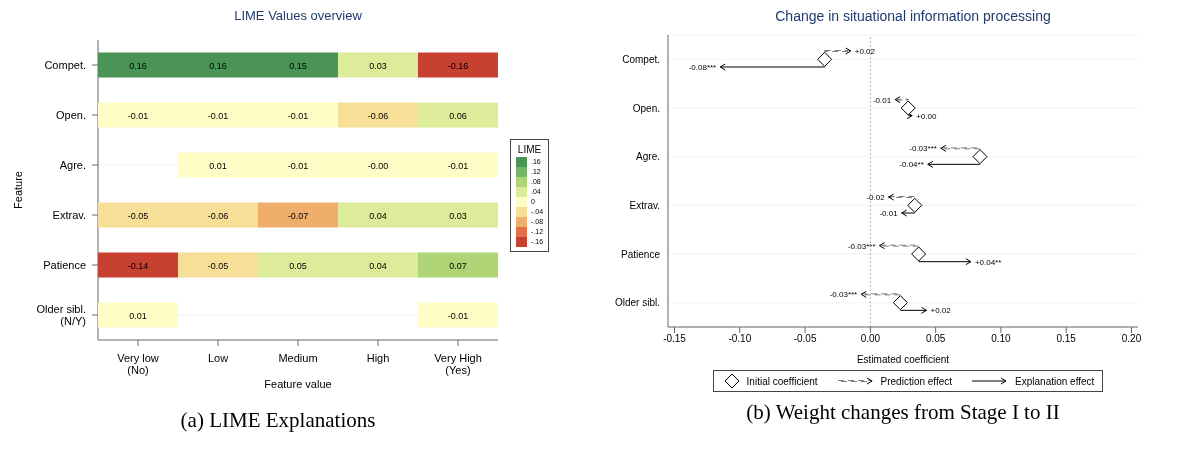  What do you see at coordinates (988, 262) in the screenshot?
I see `data-label: +0.04**` at bounding box center [988, 262].